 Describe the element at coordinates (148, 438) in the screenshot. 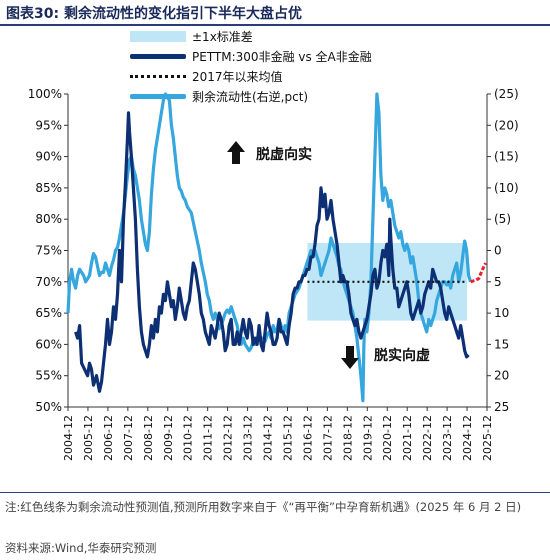

I see `x-tick-label: 2008-12` at that location.